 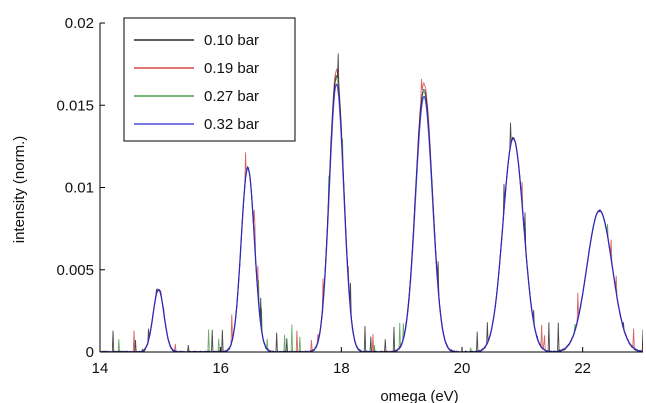 I want to click on y-axis-label: intensity (norm.), so click(x=19, y=190).